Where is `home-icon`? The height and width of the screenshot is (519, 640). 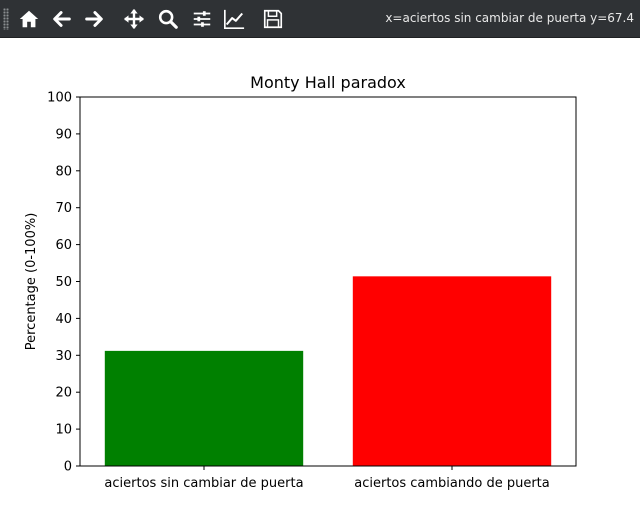
home-icon is located at coordinates (29, 19).